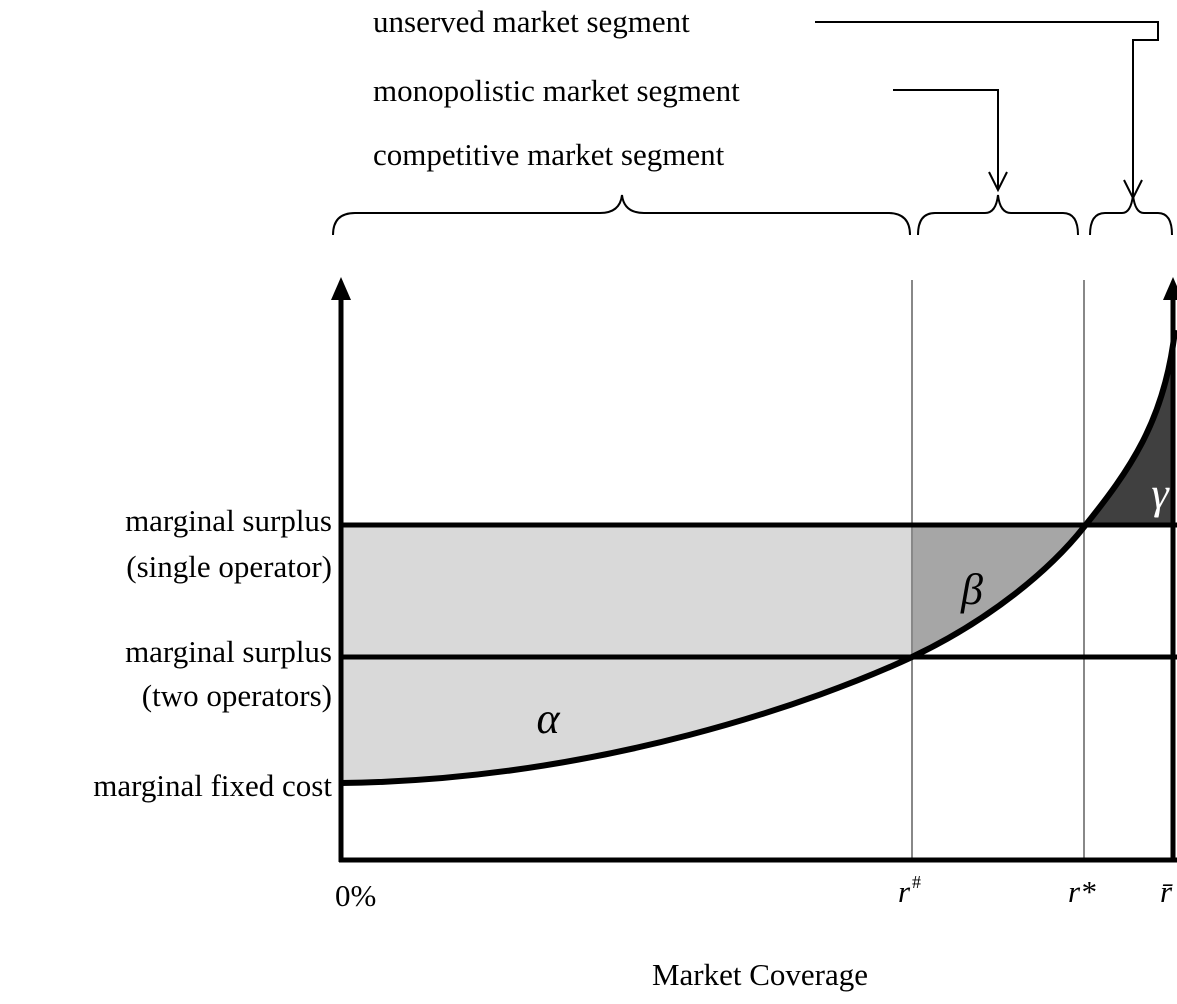  I want to click on y-label: (two operators), so click(237, 695).